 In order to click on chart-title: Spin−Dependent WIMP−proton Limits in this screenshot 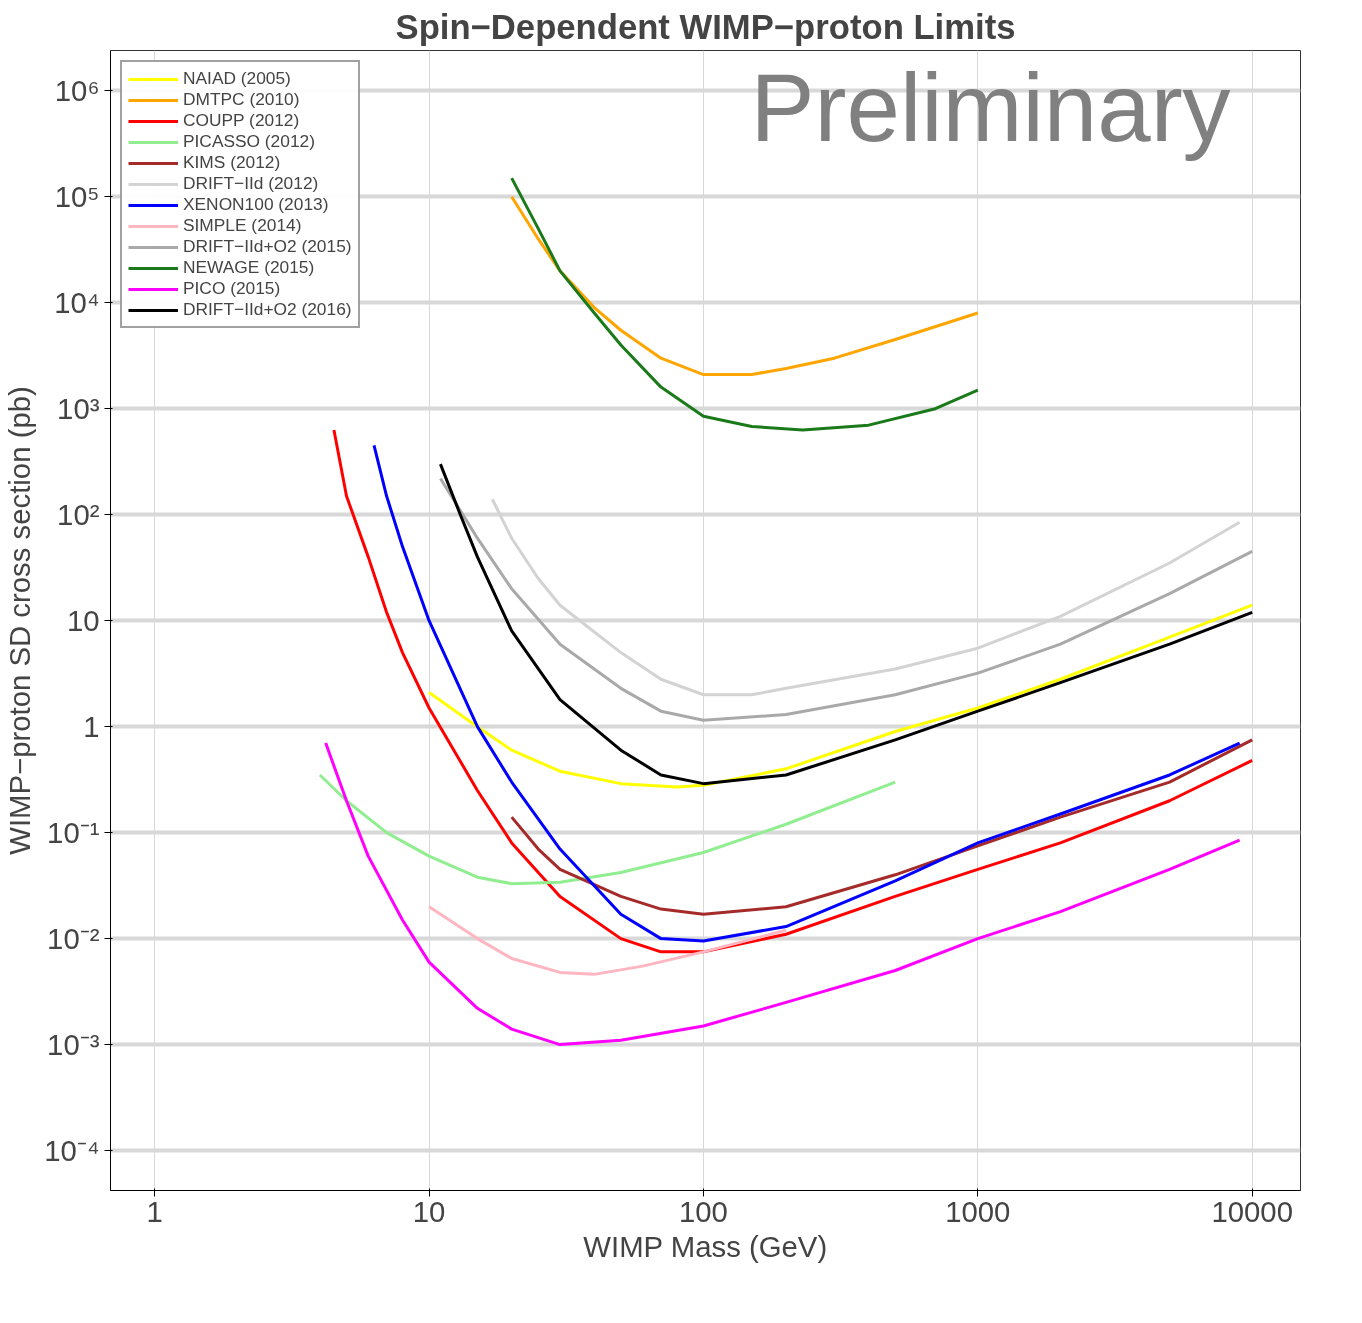, I will do `click(705, 26)`.